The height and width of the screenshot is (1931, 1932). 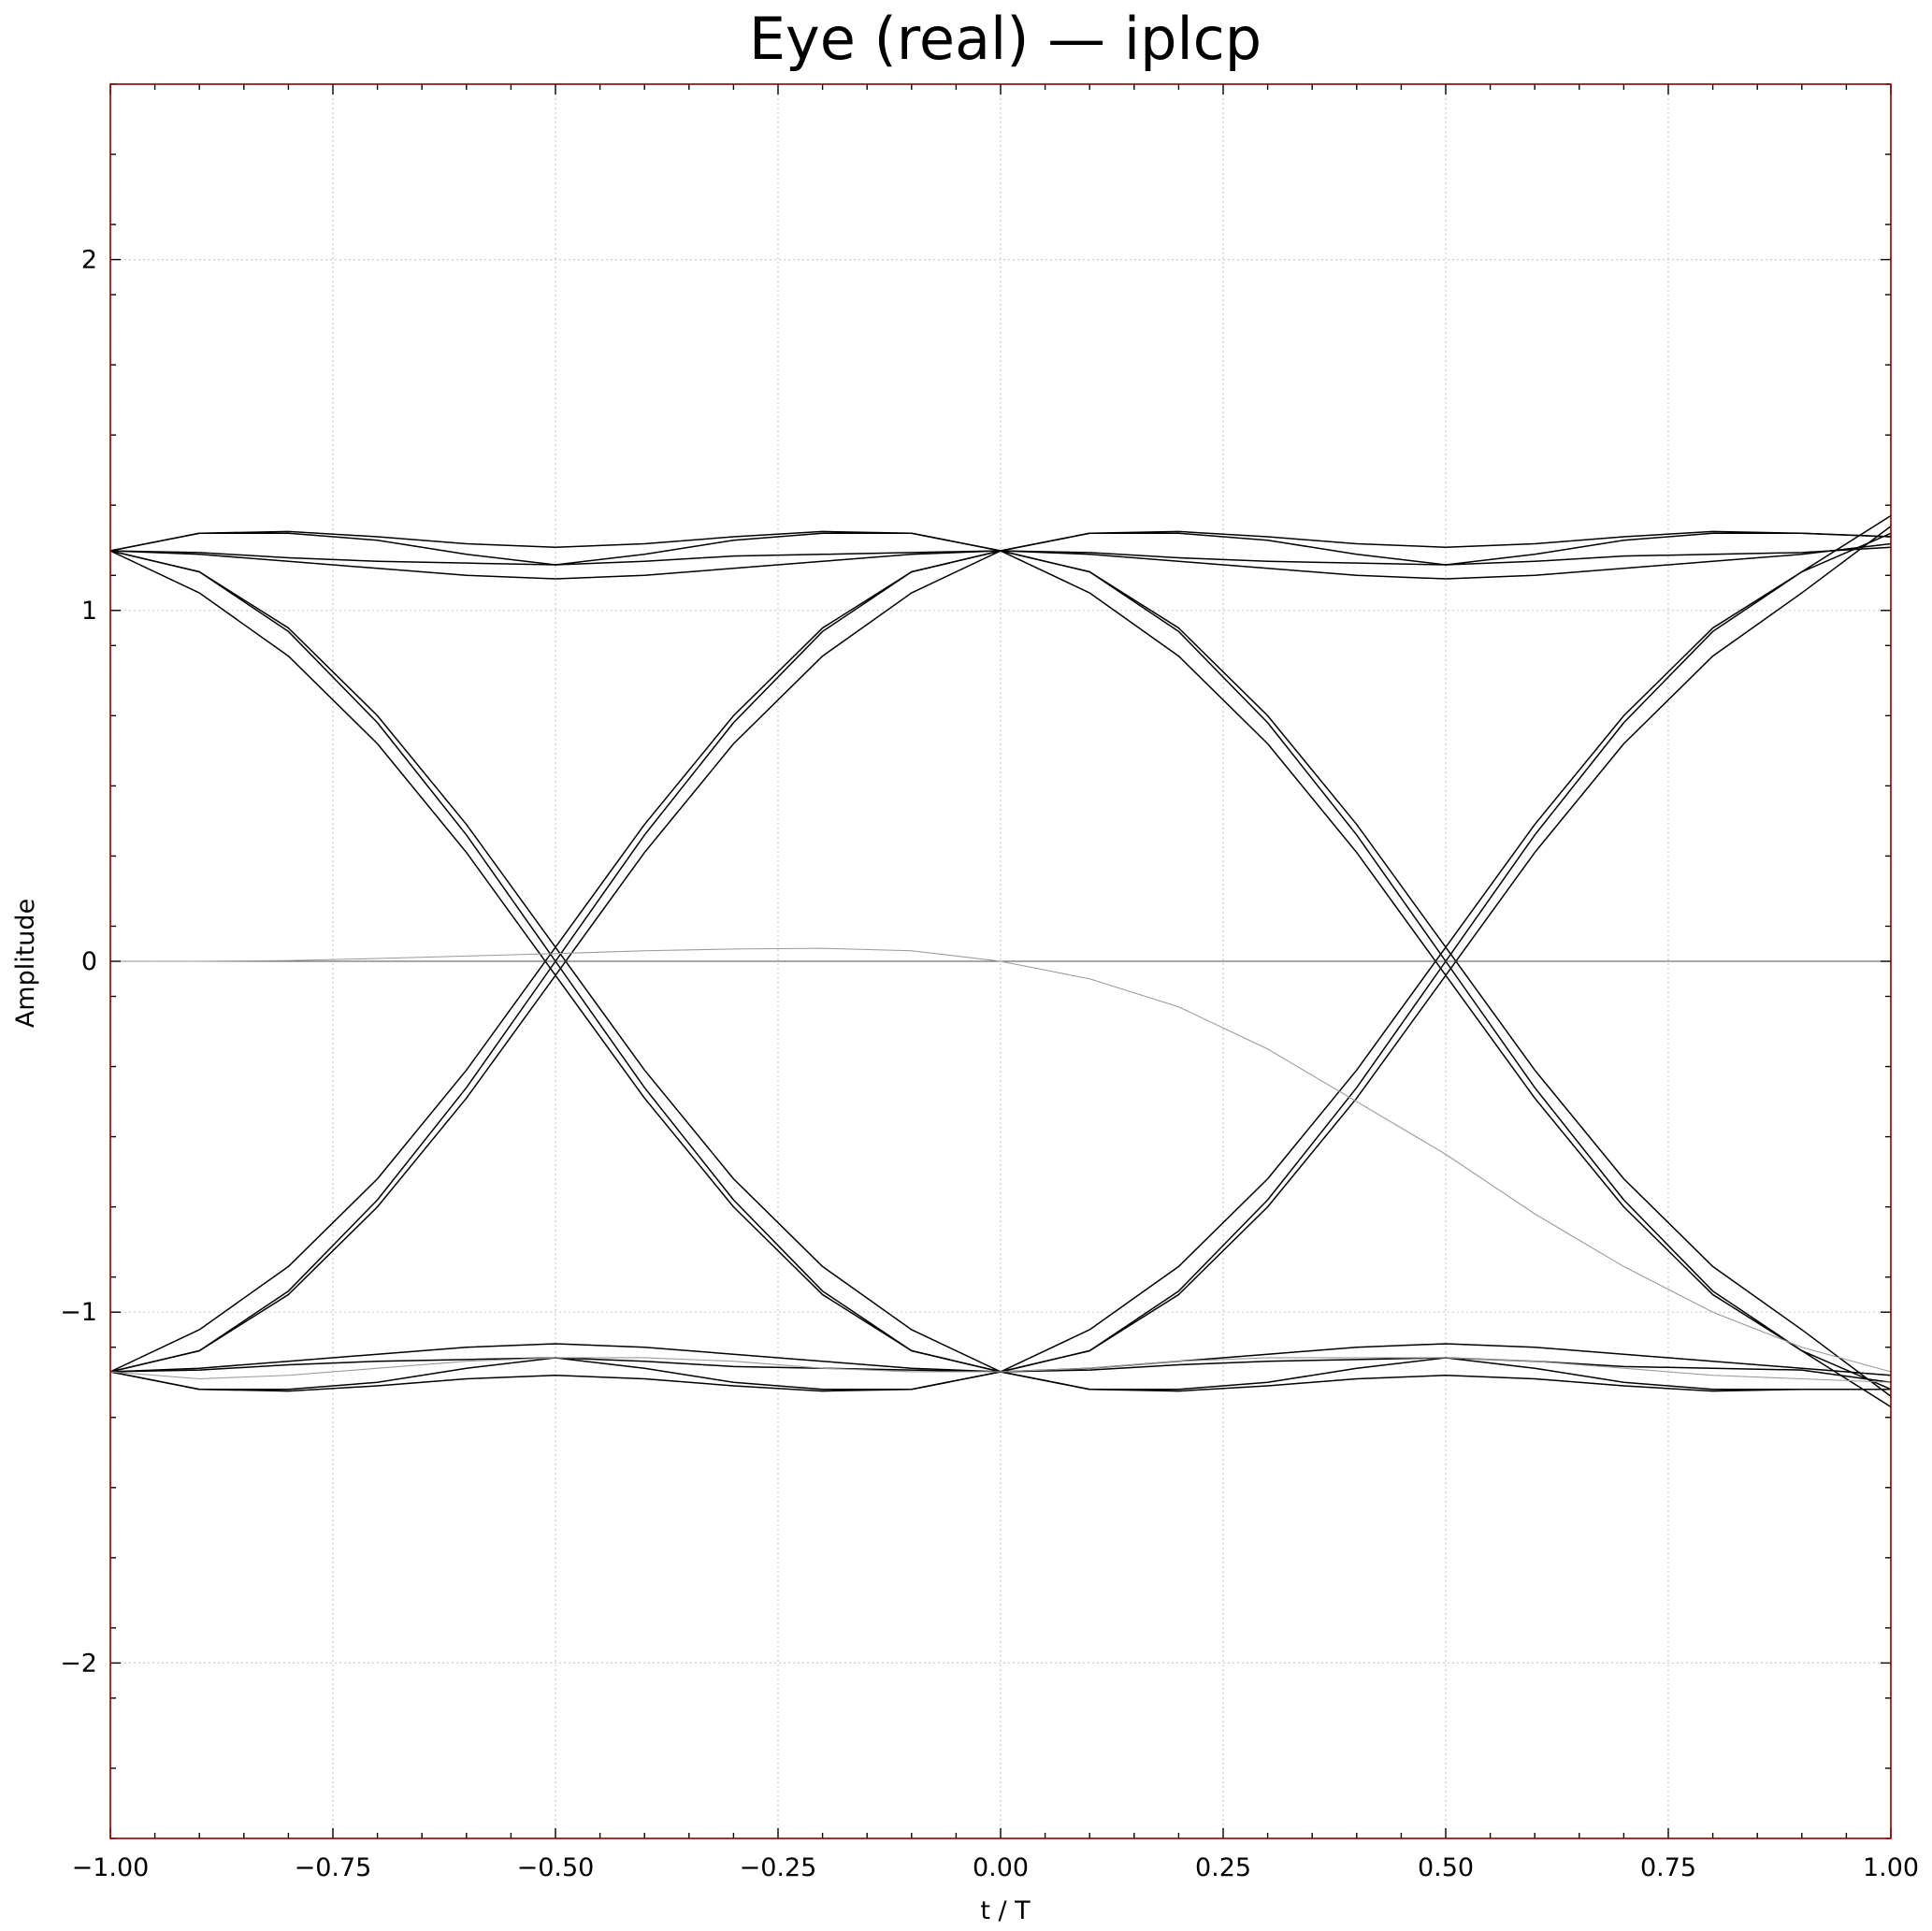 I want to click on y-tick-label-2: 0, so click(x=89, y=961).